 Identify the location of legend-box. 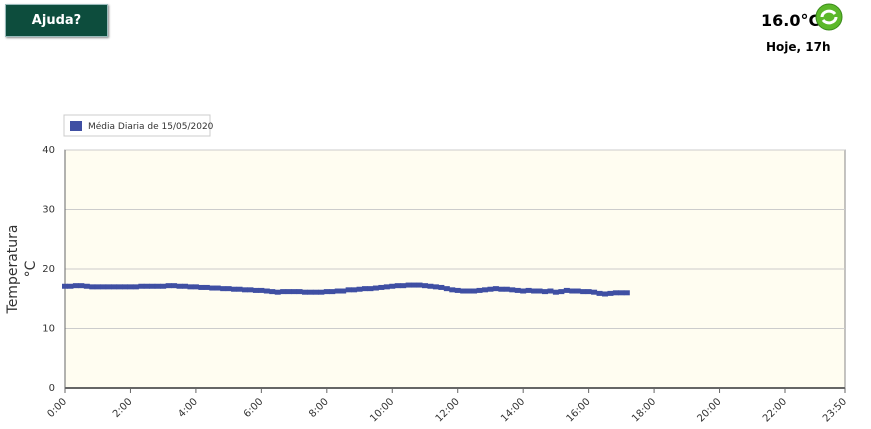
(137, 125).